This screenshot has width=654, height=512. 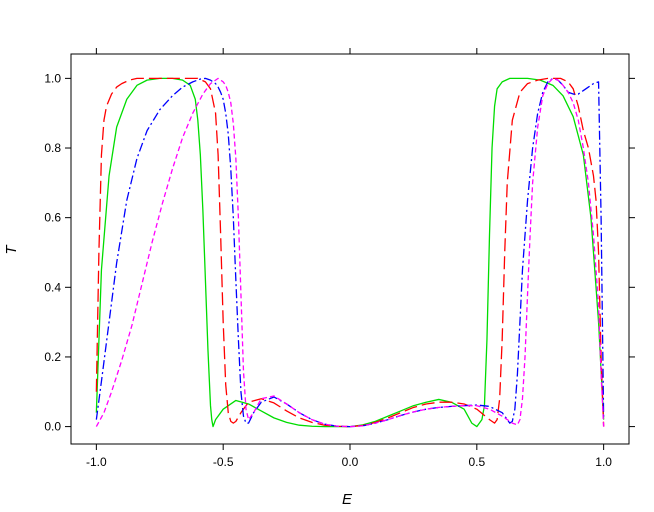 What do you see at coordinates (52, 78) in the screenshot?
I see `y-tick-label: 1.0` at bounding box center [52, 78].